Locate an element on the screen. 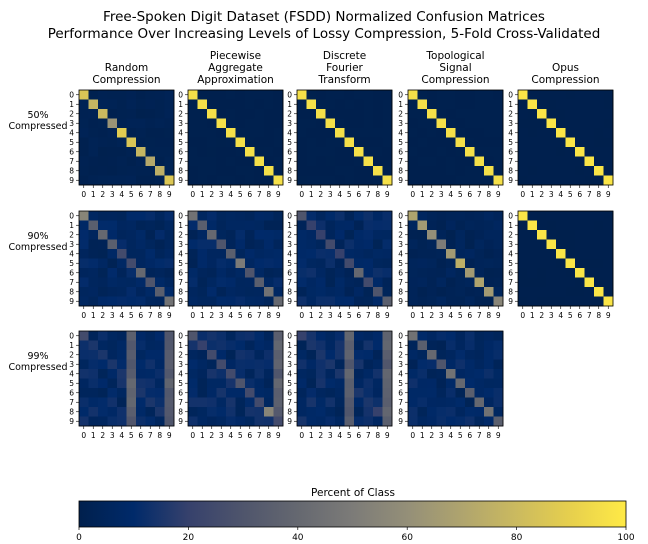 The height and width of the screenshot is (544, 648). x-tick-label: 3 is located at coordinates (441, 435).